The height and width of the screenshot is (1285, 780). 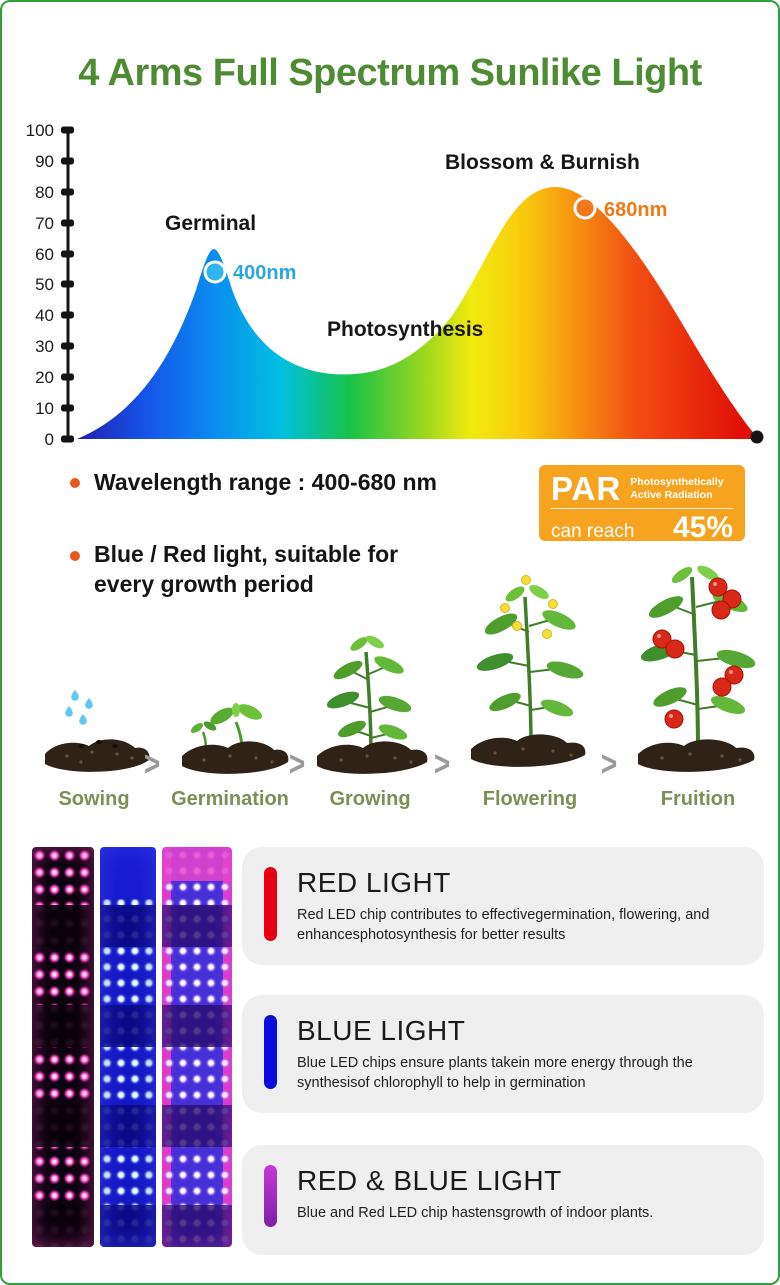 I want to click on stage-illustration-fruition, so click(x=697, y=668).